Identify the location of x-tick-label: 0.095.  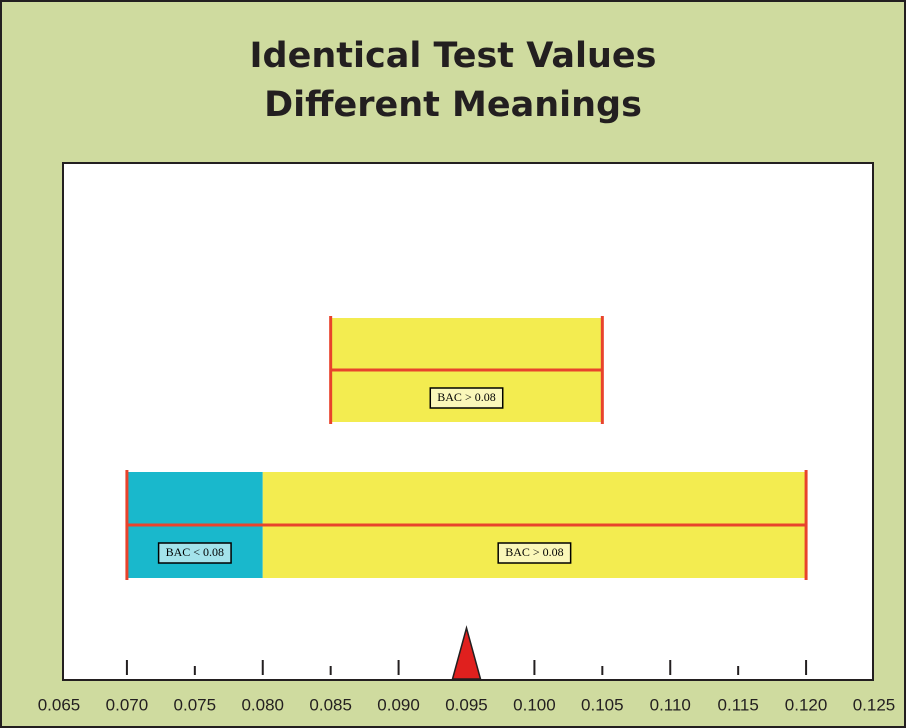
(466, 704).